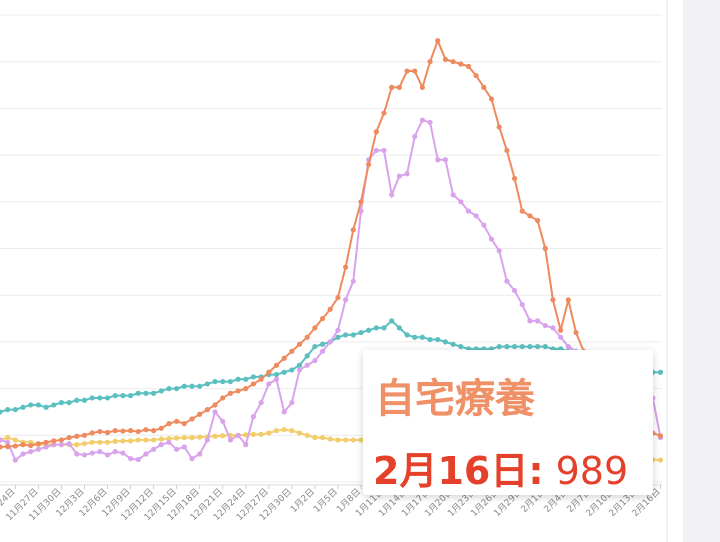 This screenshot has width=720, height=542. Describe the element at coordinates (458, 471) in the screenshot. I see `tooltip-date: 2月16日:` at that location.